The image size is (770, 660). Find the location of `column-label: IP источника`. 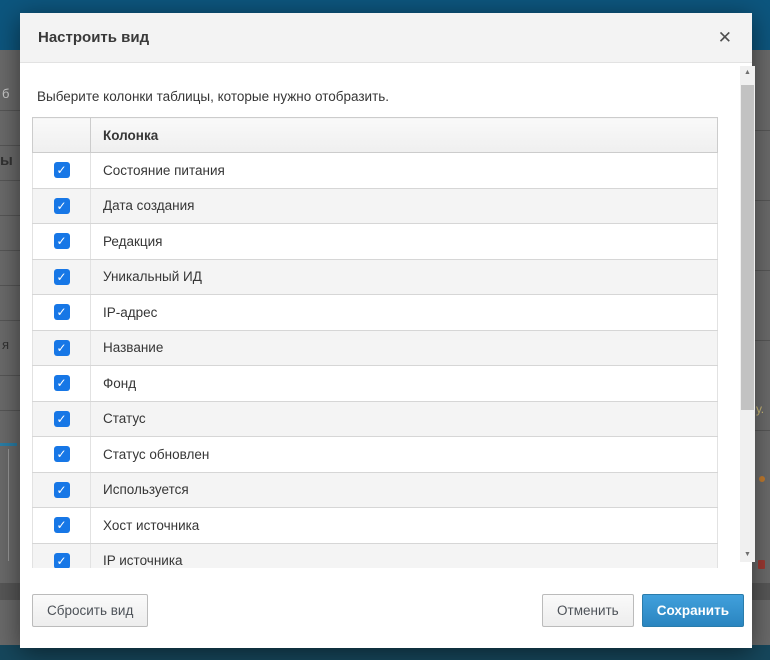

column-label: IP источника is located at coordinates (404, 555).